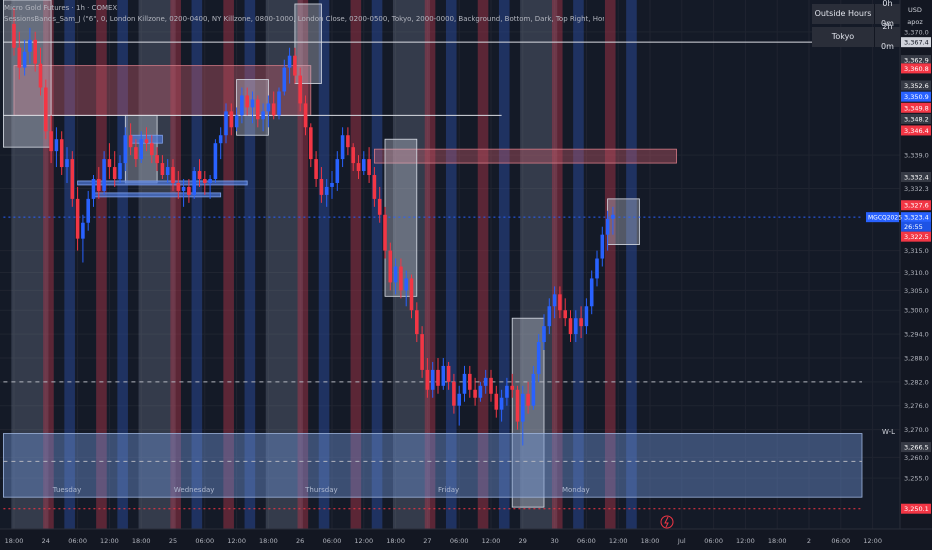 Image resolution: width=932 pixels, height=550 pixels. What do you see at coordinates (916, 311) in the screenshot?
I see `price-label: 3,300.0` at bounding box center [916, 311].